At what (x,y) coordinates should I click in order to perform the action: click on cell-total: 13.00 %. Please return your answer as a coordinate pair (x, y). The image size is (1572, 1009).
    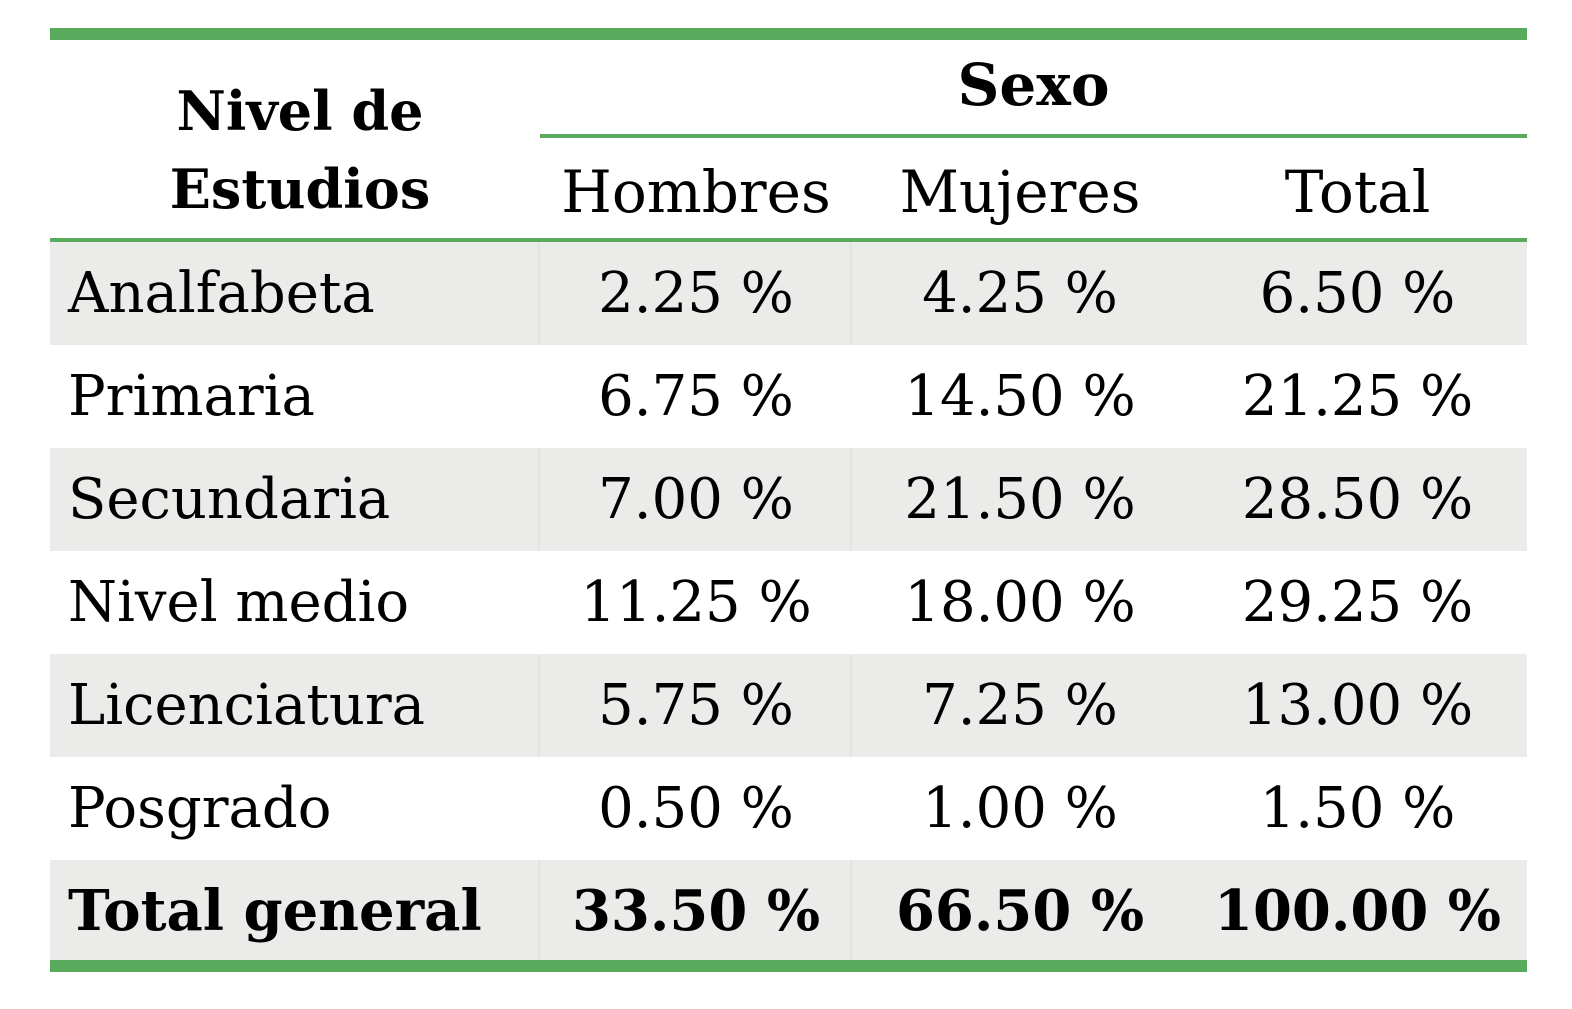
    Looking at the image, I should click on (1357, 705).